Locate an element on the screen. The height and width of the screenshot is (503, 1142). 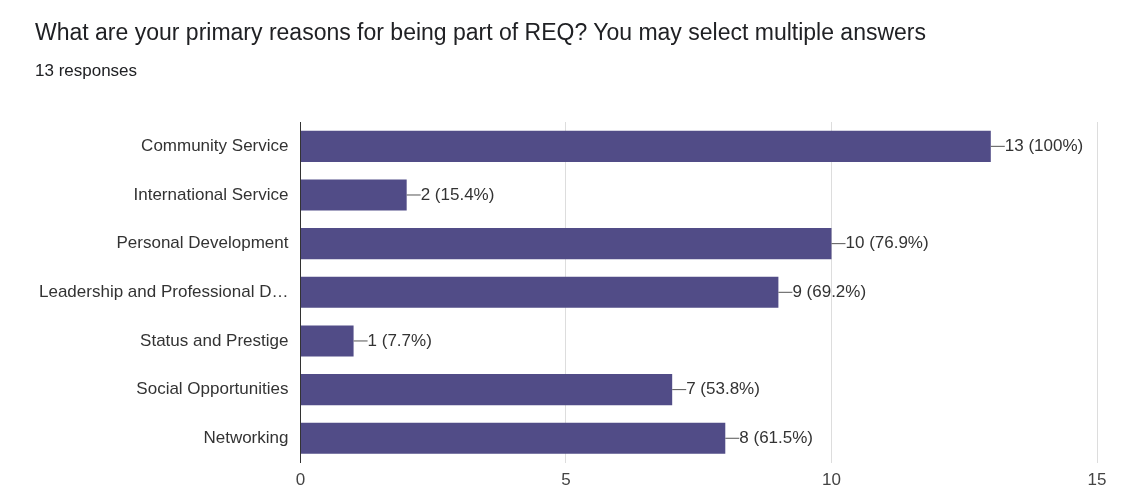
y-tick-label: Community Service is located at coordinates (215, 146).